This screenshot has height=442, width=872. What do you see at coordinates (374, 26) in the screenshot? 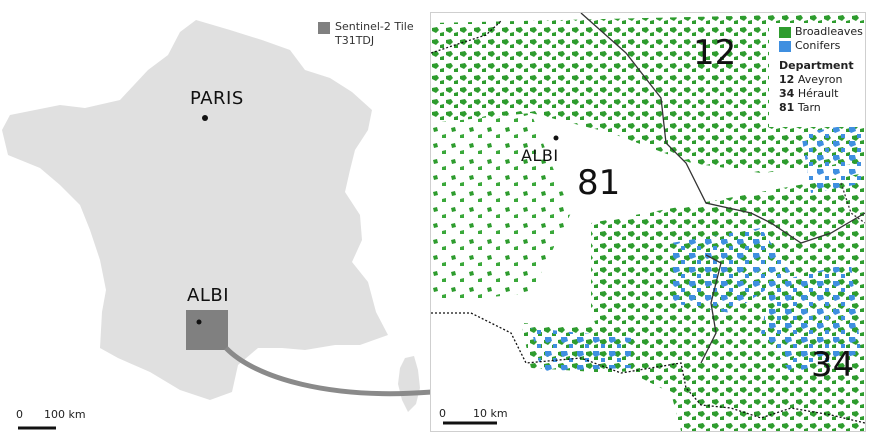
I see `tile-legend-line1: Sentinel-2 Tile` at bounding box center [374, 26].